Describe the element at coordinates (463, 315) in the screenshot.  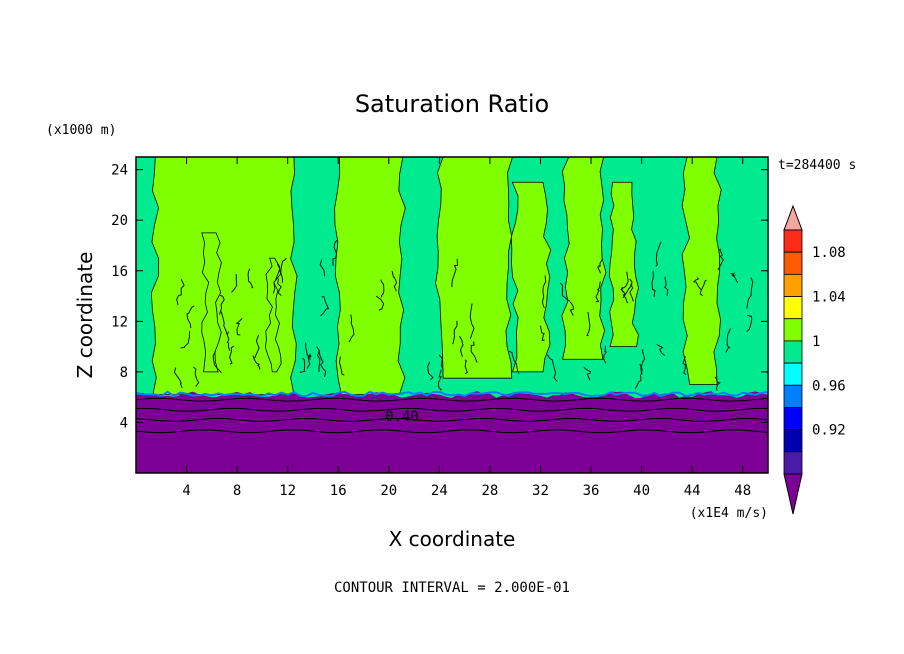
I see `convective-contours` at that location.